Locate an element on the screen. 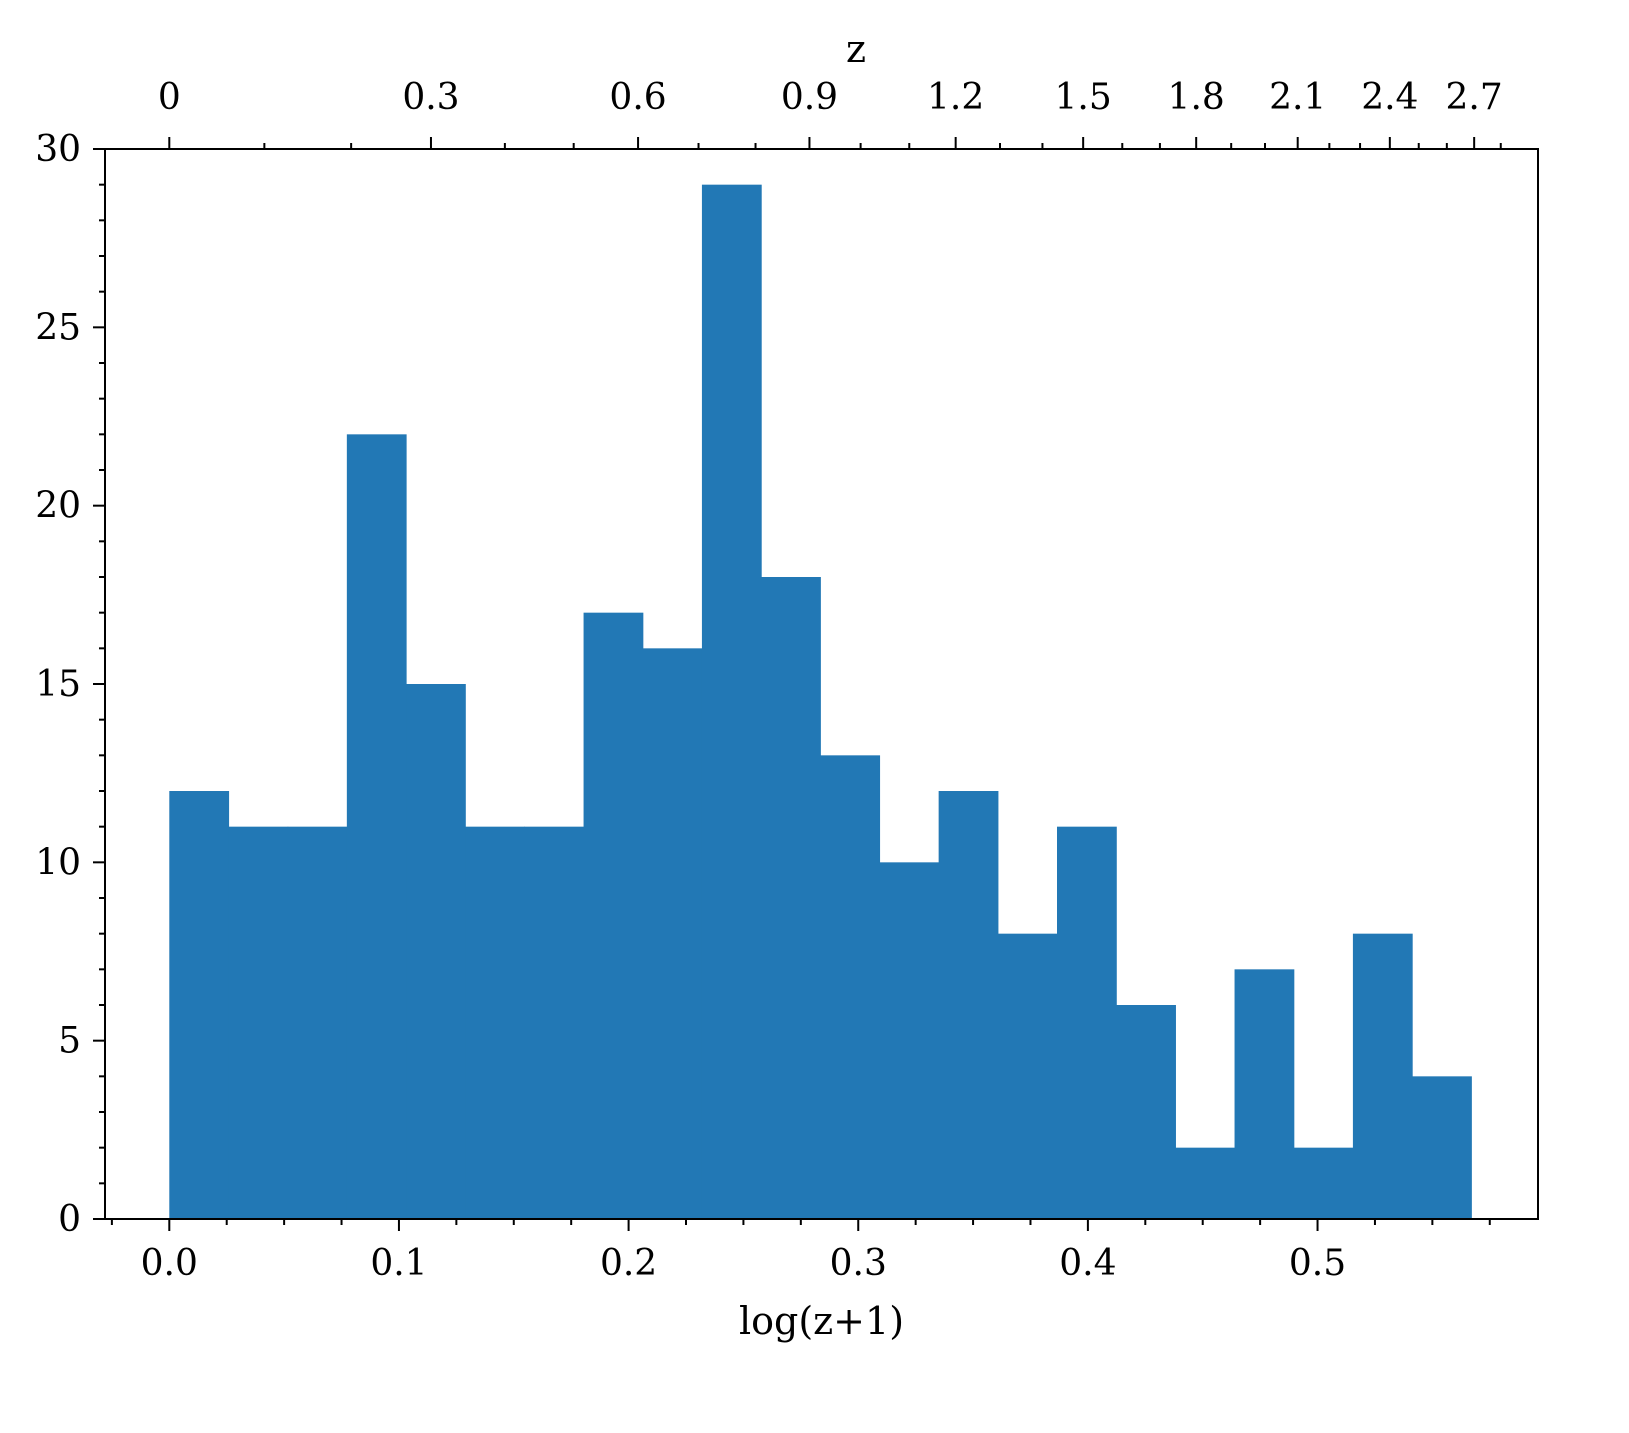 The width and height of the screenshot is (1629, 1433). y-tick-label: 15 is located at coordinates (58, 684).